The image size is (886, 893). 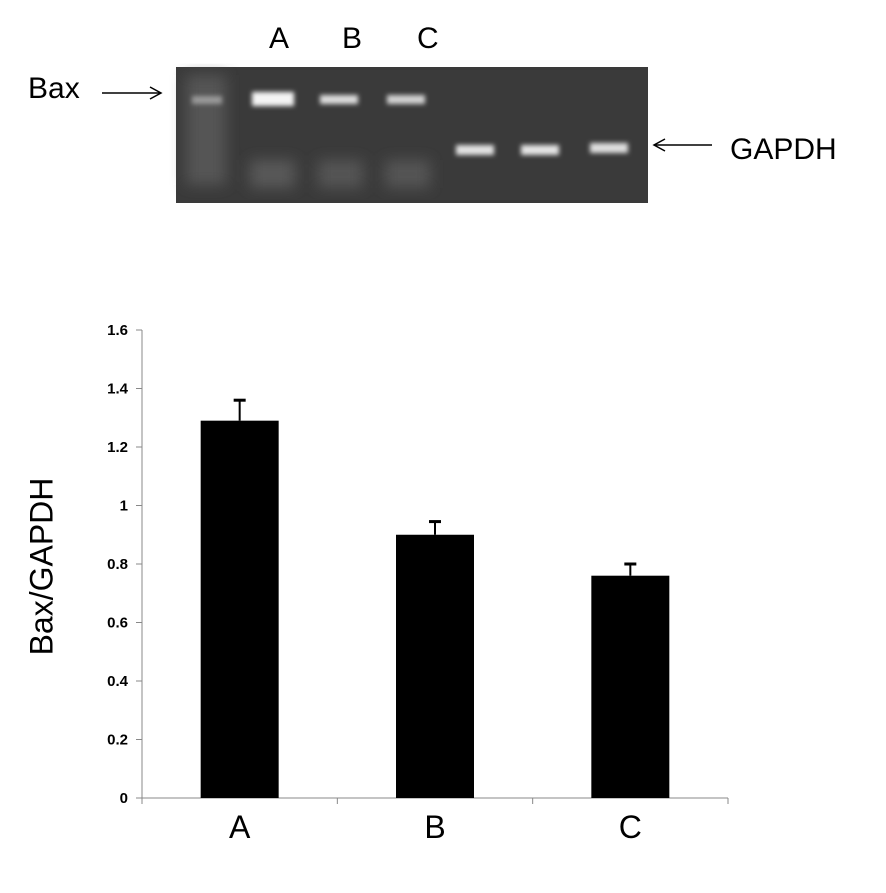 I want to click on bax-band-a, so click(x=273, y=99).